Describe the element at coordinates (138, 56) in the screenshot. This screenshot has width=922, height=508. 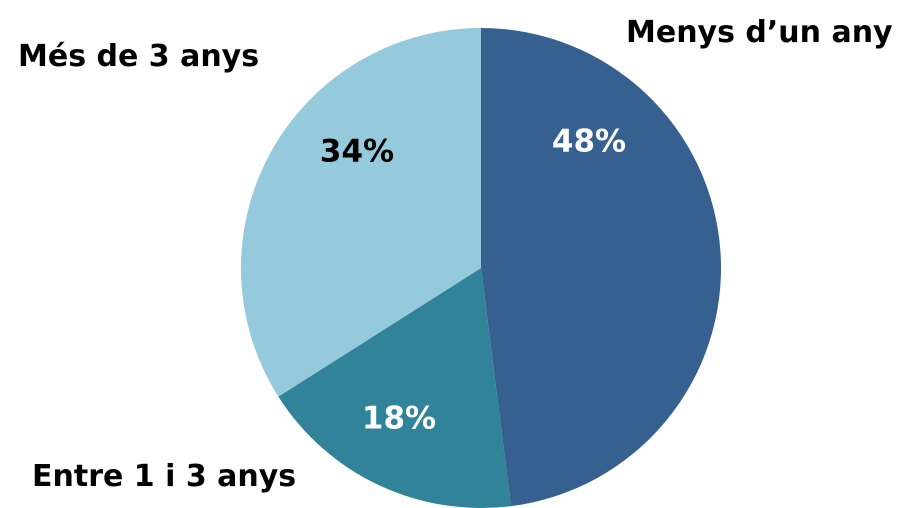
I see `slice-category-label-mes: Més de 3 anys` at that location.